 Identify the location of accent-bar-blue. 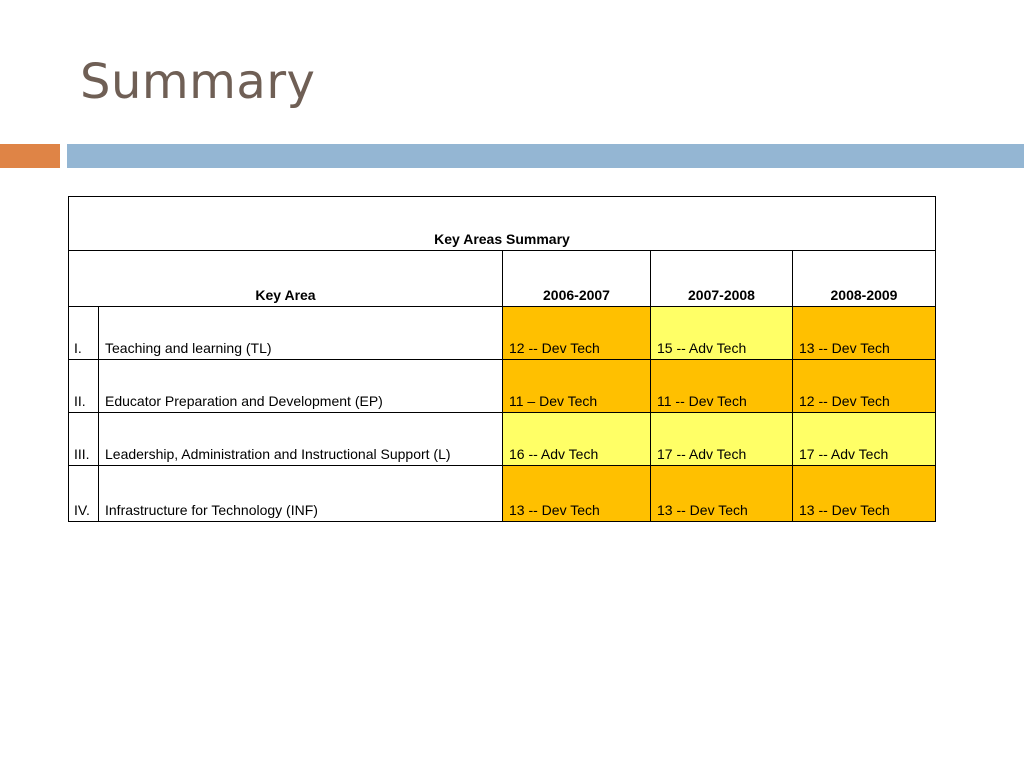
(545, 156).